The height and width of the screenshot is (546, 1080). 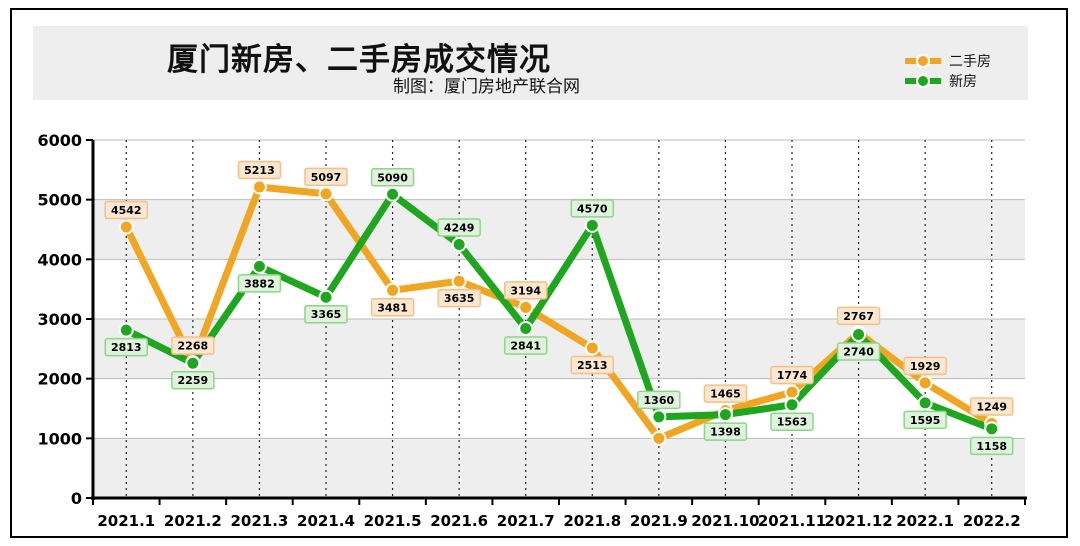 What do you see at coordinates (486, 87) in the screenshot?
I see `chart-subtitle: 制图：厦门房地产联合网` at bounding box center [486, 87].